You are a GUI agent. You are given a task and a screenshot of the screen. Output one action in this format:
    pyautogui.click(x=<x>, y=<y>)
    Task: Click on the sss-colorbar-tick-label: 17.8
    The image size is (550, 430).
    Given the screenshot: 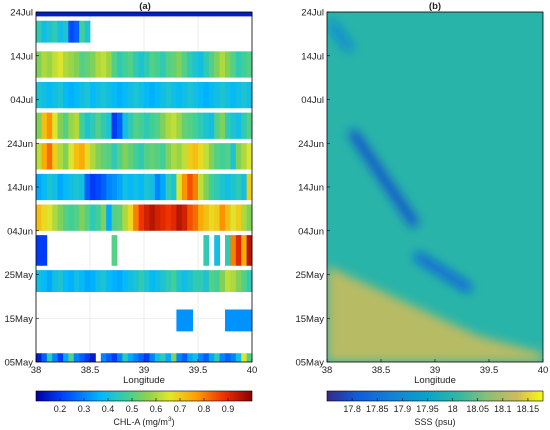 What is the action you would take?
    pyautogui.click(x=352, y=409)
    